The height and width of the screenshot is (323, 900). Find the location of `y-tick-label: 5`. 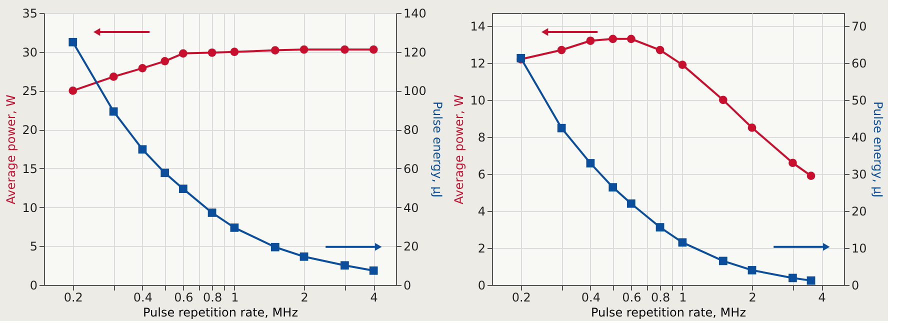

y-tick-label: 5 is located at coordinates (34, 247).